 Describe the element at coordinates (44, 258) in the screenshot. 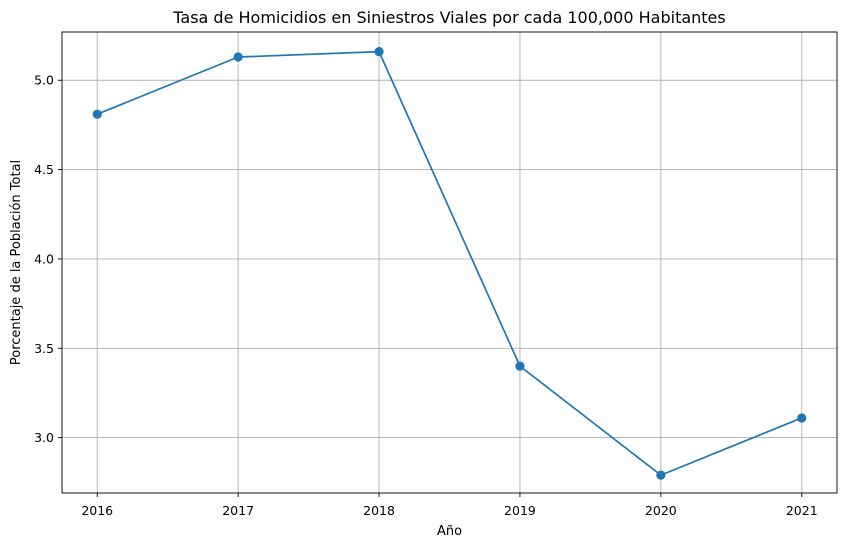

I see `y-tick-label: 4.0` at that location.